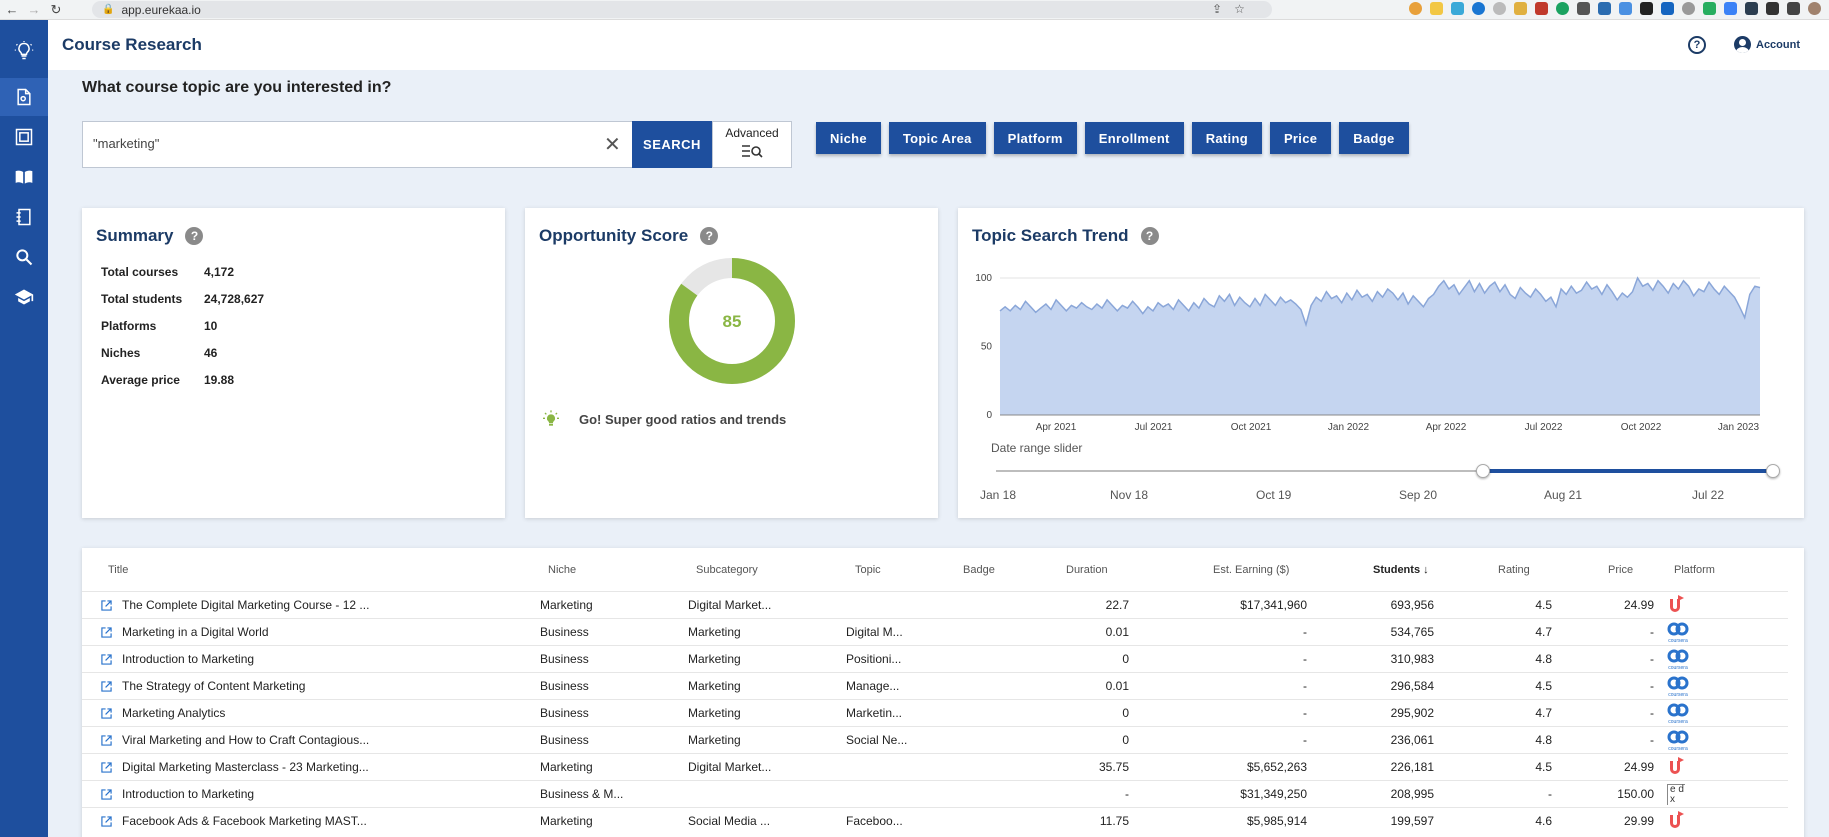 The height and width of the screenshot is (837, 1829). What do you see at coordinates (1401, 570) in the screenshot?
I see `col-header-students: Students ↓` at bounding box center [1401, 570].